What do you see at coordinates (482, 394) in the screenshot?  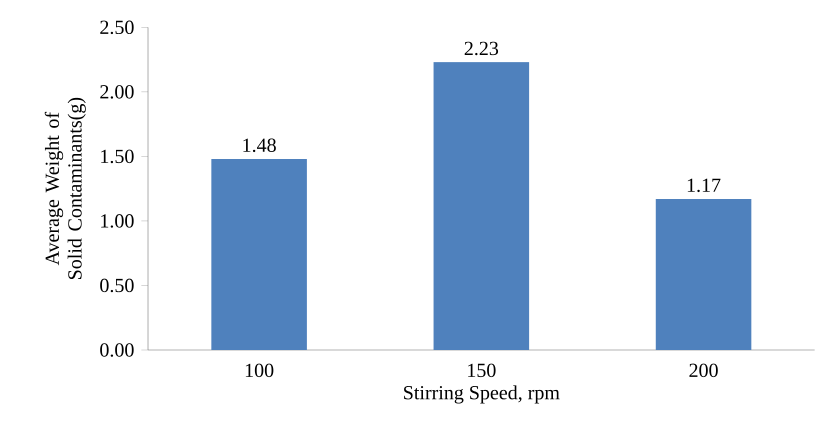 I see `x-axis-title: Stirring Speed, rpm` at bounding box center [482, 394].